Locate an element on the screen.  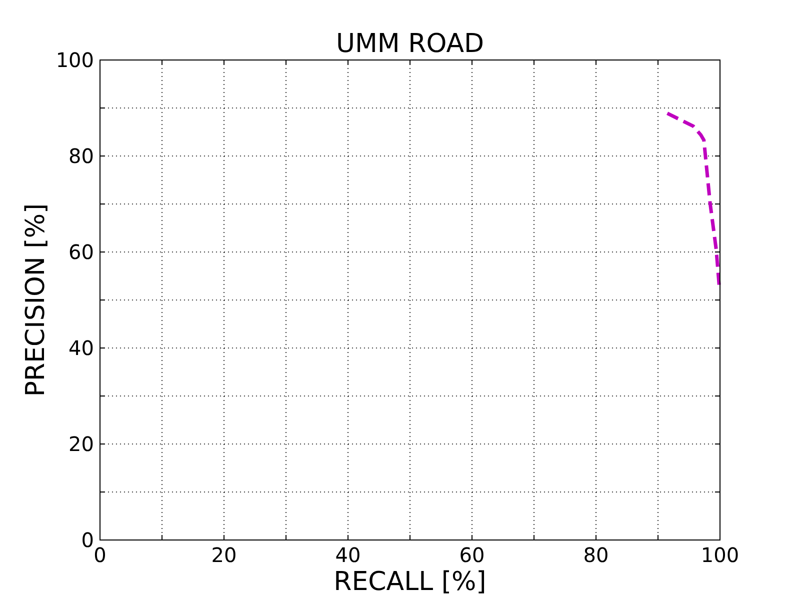
y-tick-label: 100 is located at coordinates (75, 60).